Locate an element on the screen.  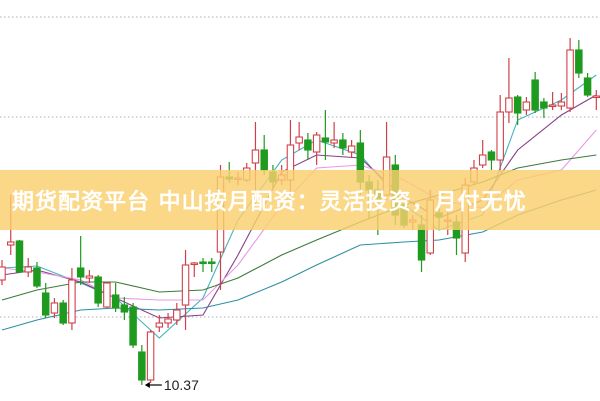
annotation-arrow-head is located at coordinates (147, 385).